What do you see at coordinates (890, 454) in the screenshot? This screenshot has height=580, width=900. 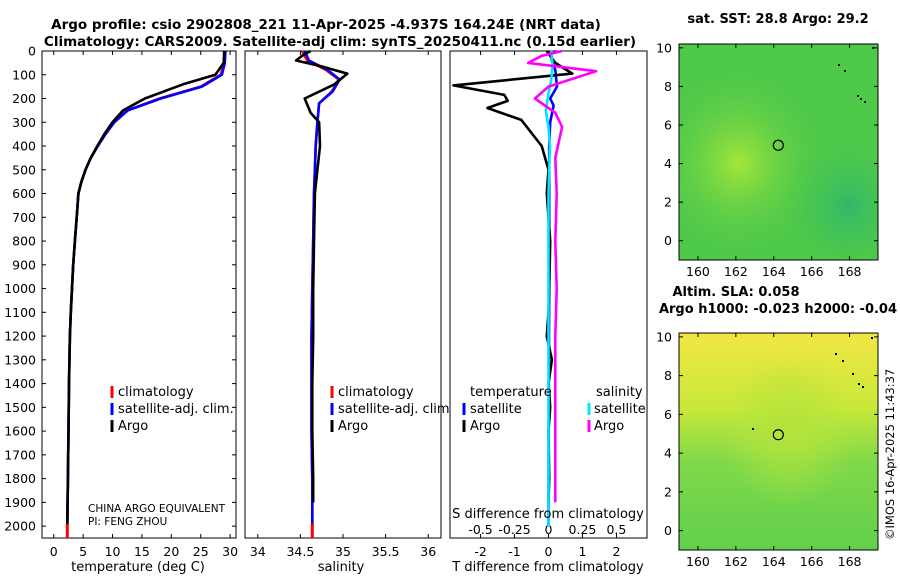 I see `imos-timestamp: ©IMOS 16-Apr-2025 11:43:37` at bounding box center [890, 454].